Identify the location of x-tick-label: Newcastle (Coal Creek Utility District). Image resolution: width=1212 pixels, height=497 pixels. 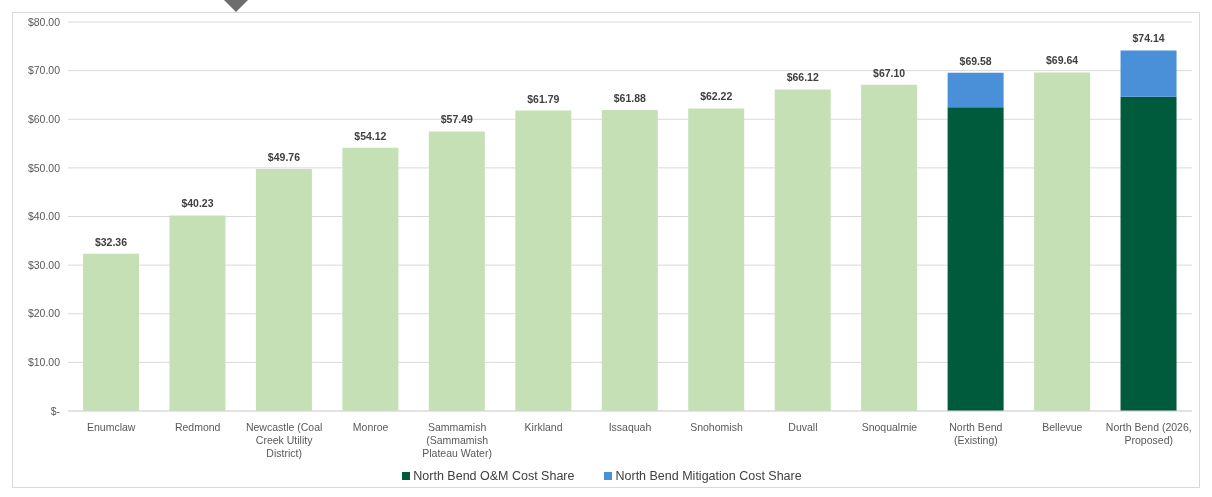
(284, 440).